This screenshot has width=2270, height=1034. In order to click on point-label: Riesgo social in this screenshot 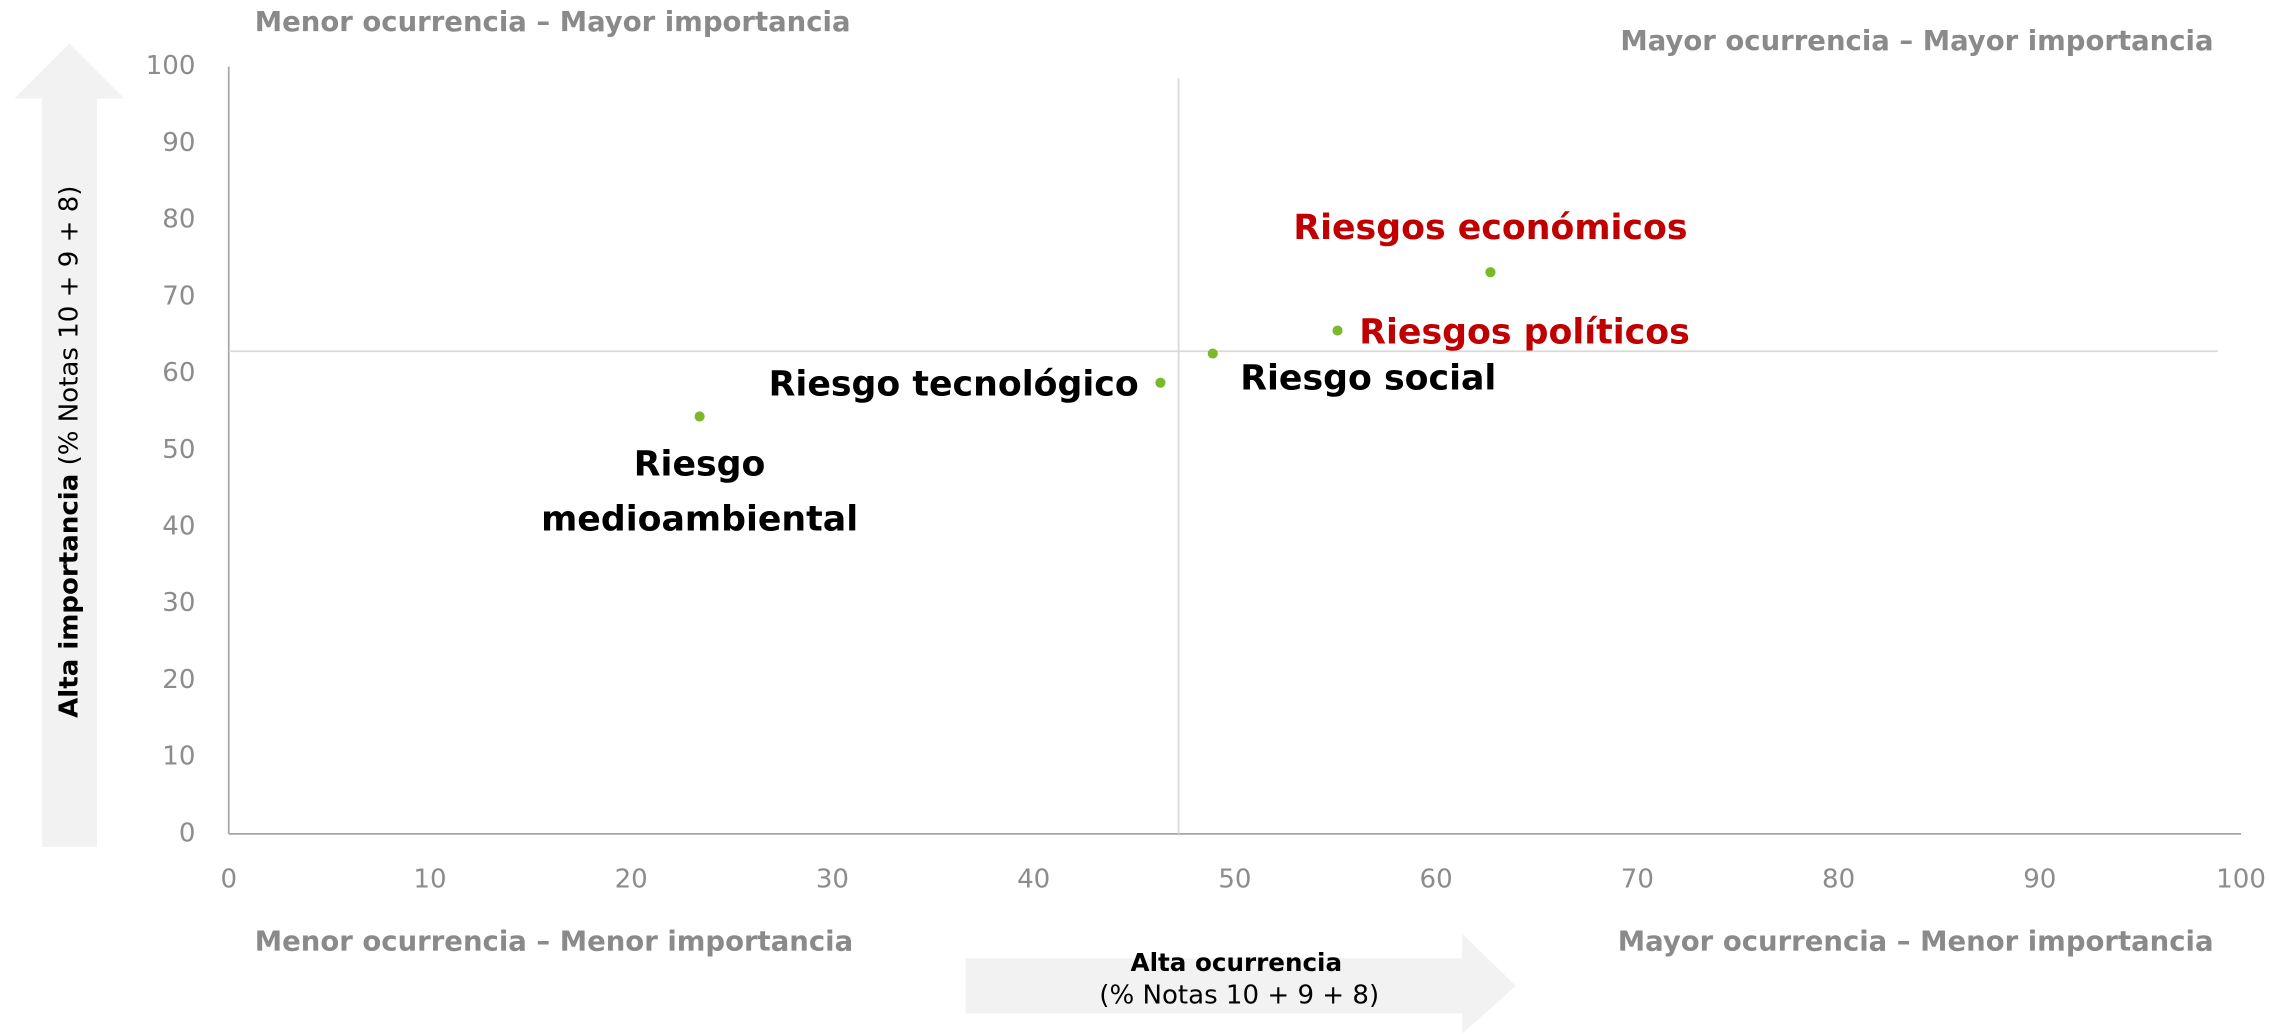, I will do `click(1368, 379)`.